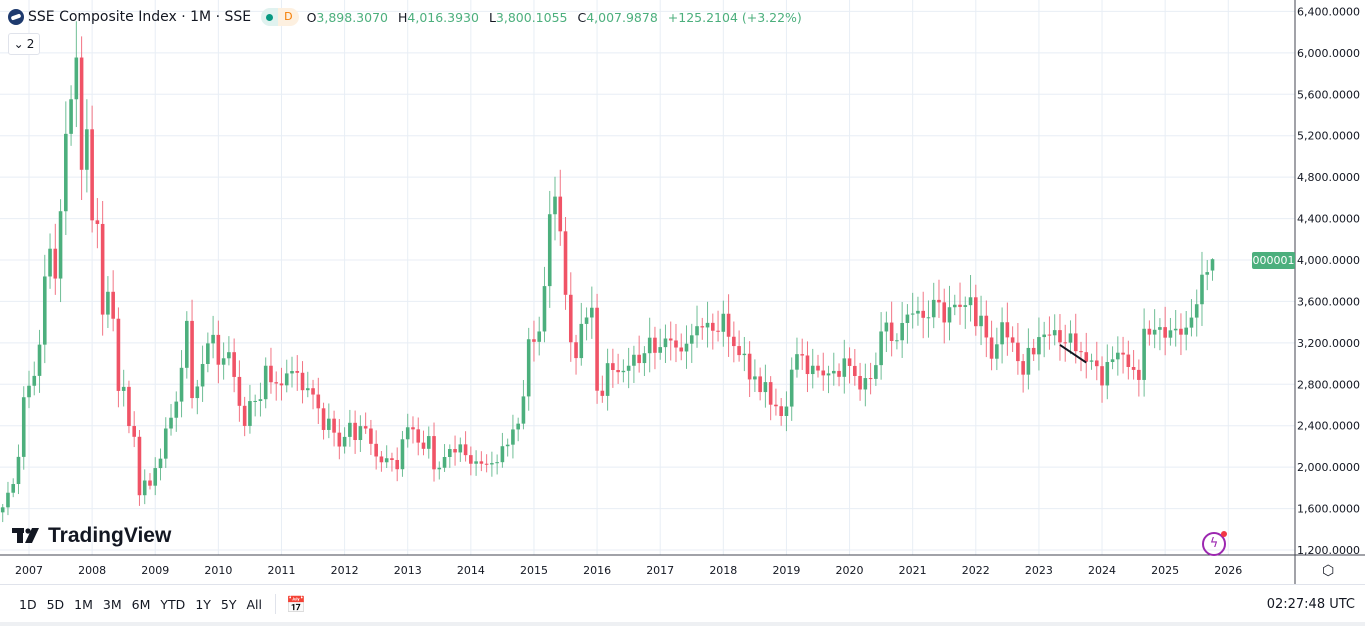 The image size is (1365, 626). I want to click on range-button-5y: 5Y, so click(228, 604).